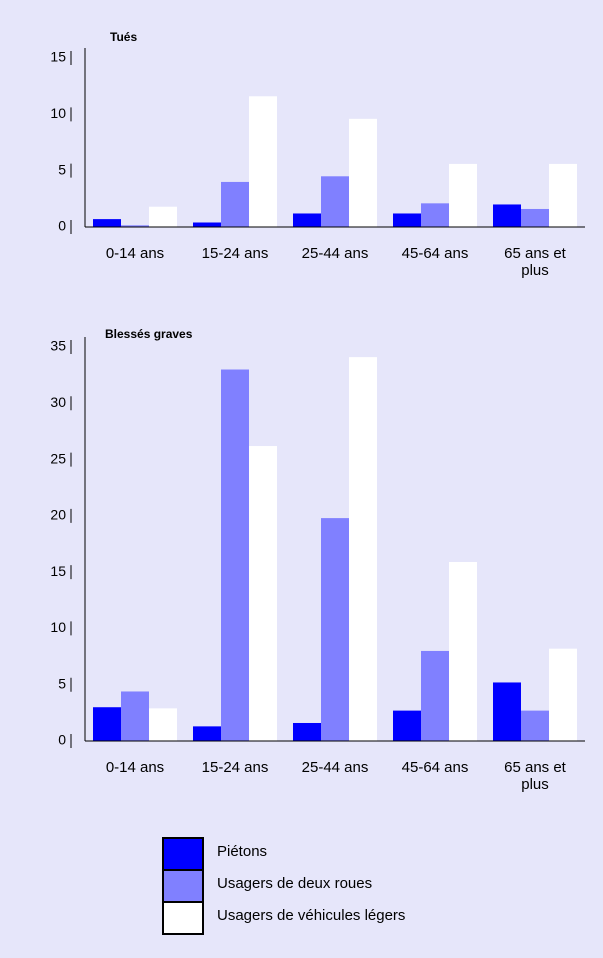 The height and width of the screenshot is (958, 603). Describe the element at coordinates (294, 883) in the screenshot. I see `legend-label: Usagers de deux roues` at that location.